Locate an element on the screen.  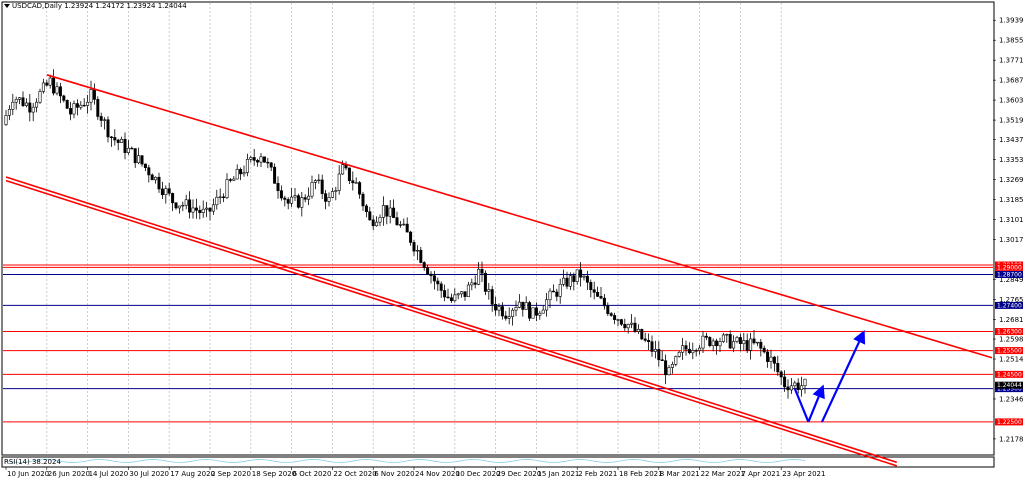
level-tag-label: 1.25500 is located at coordinates (1009, 351).